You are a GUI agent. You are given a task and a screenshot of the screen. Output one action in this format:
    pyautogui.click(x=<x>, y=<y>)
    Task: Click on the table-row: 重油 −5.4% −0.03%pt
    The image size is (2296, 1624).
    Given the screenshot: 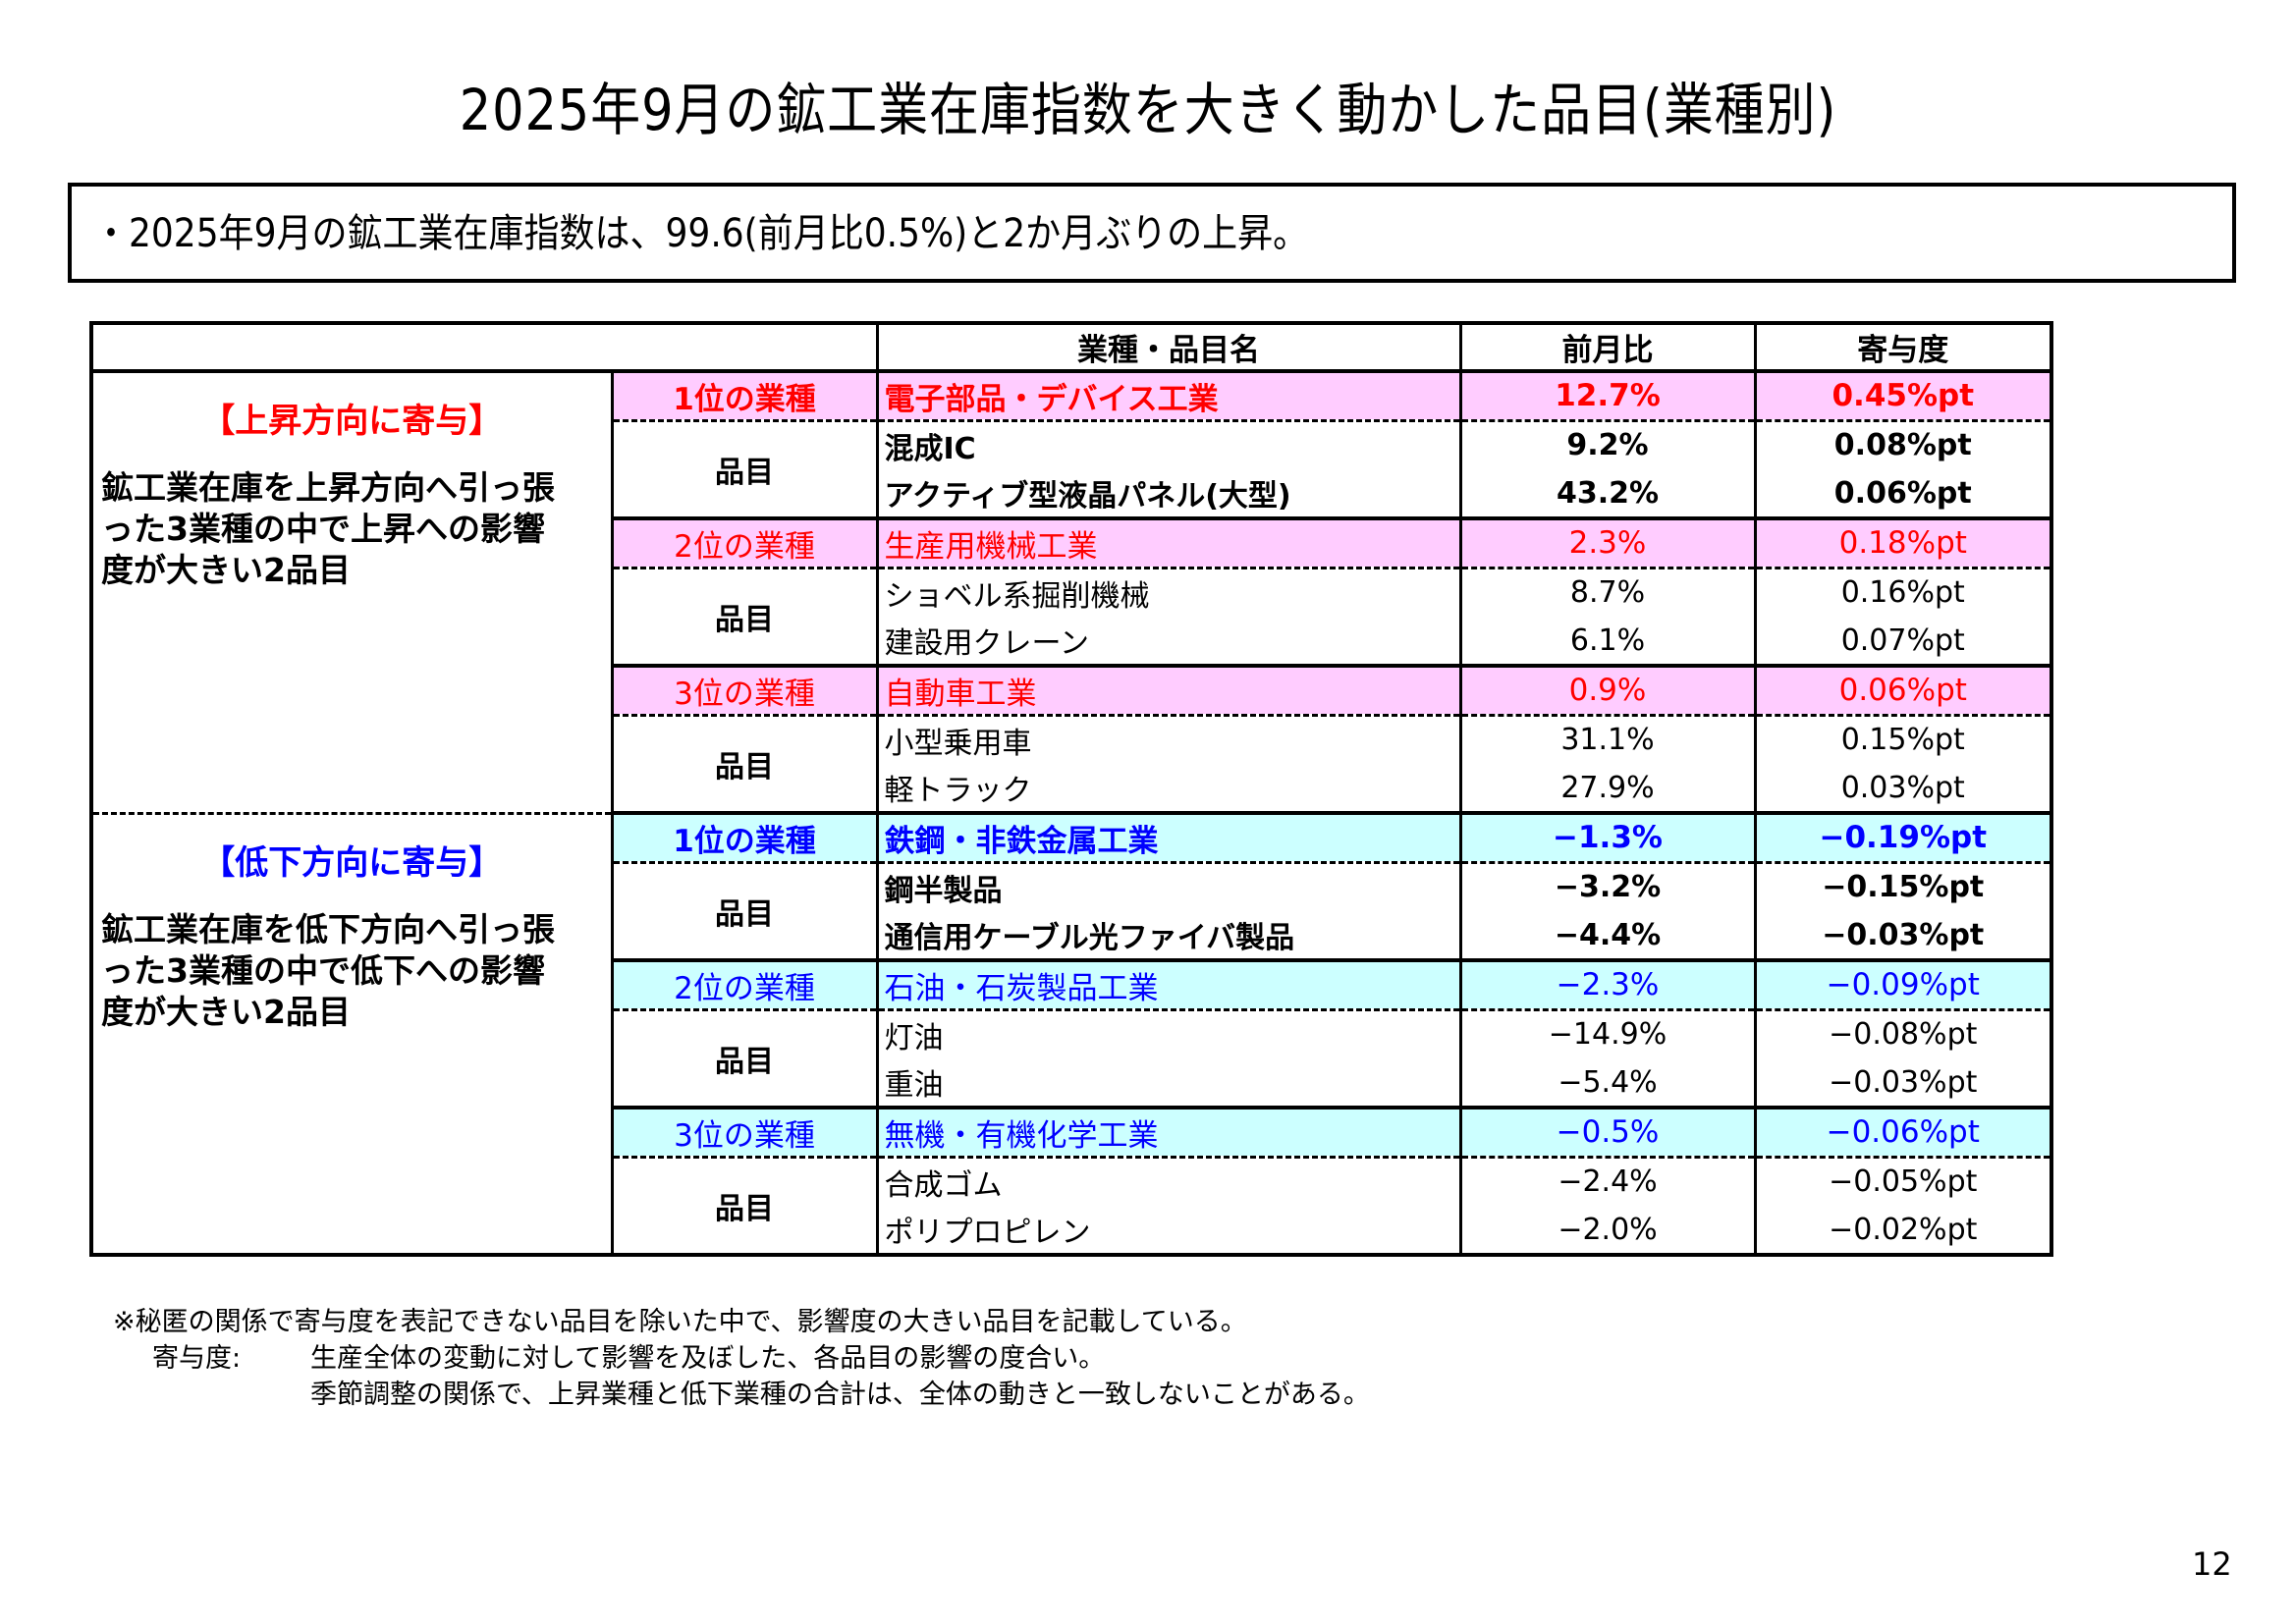 What is the action you would take?
    pyautogui.click(x=1071, y=1084)
    